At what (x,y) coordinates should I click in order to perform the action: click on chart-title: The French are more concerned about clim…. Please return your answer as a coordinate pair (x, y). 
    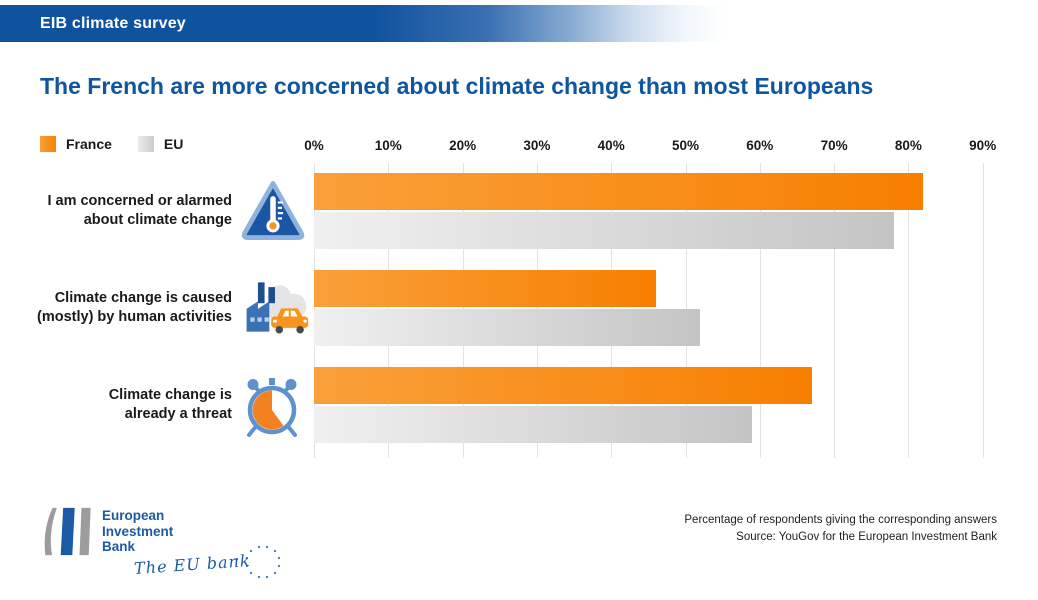
    Looking at the image, I should click on (457, 86).